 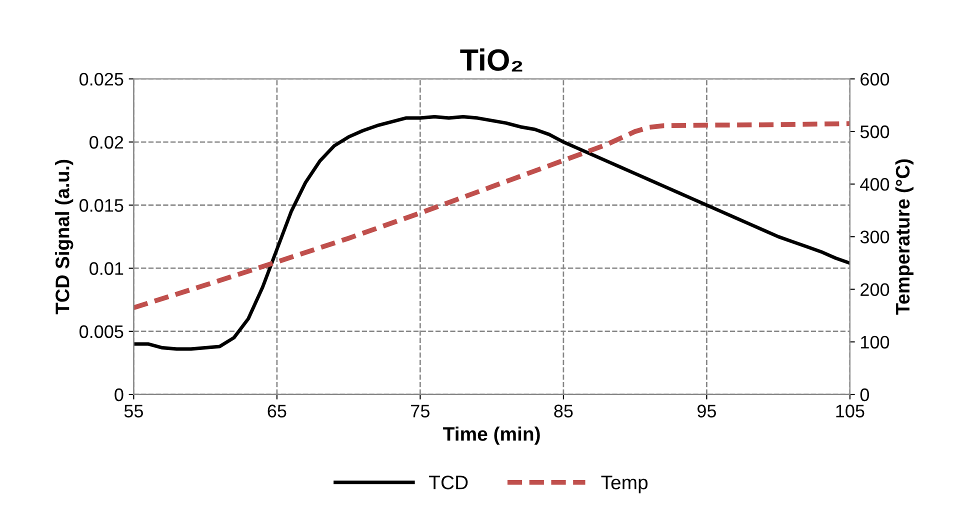 I want to click on x-tick-label: 65, so click(x=277, y=411).